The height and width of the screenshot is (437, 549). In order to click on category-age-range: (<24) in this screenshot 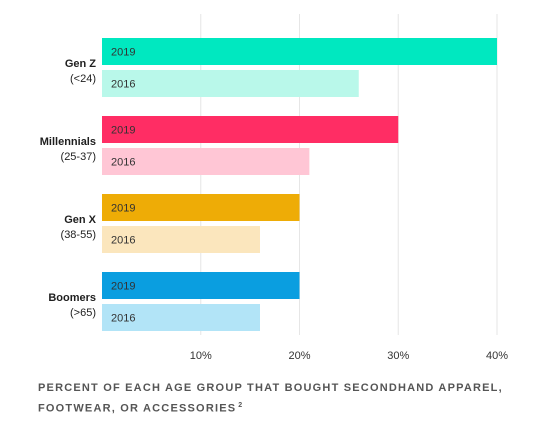, I will do `click(83, 79)`.